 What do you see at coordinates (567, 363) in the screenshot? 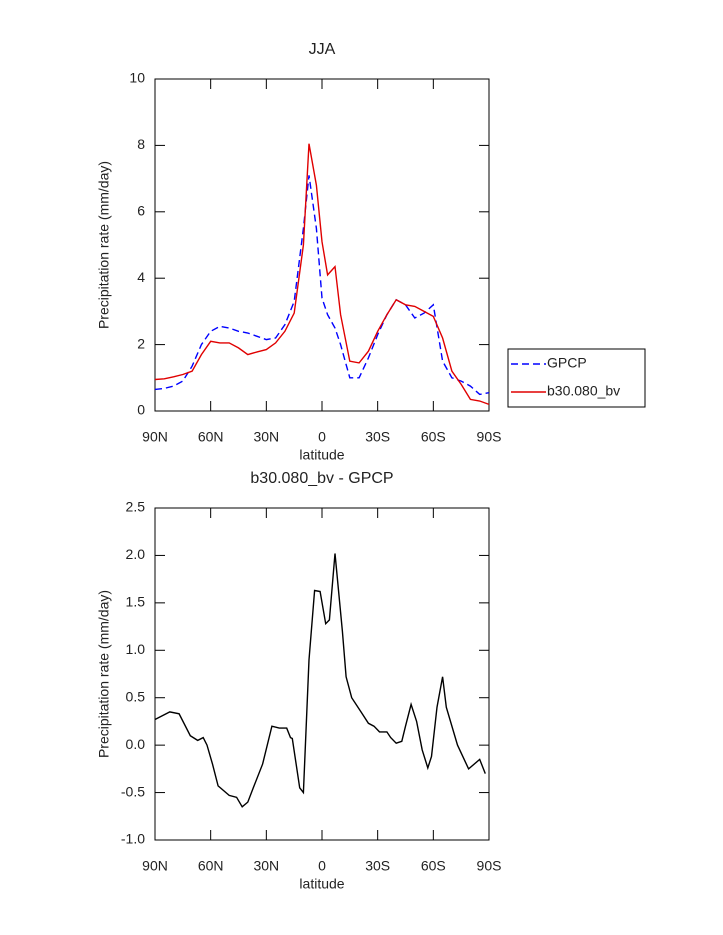
I see `legend-label: GPCP` at bounding box center [567, 363].